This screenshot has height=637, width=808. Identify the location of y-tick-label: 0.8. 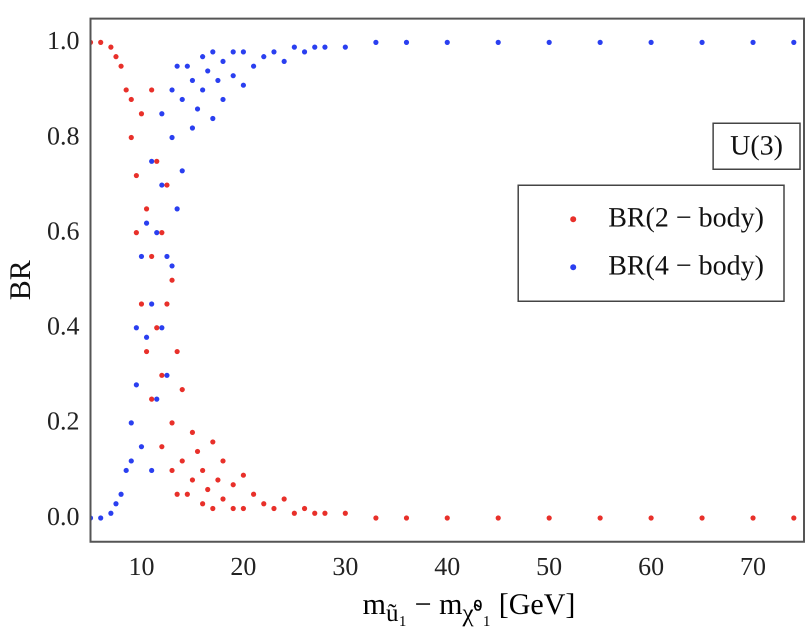
(63, 135).